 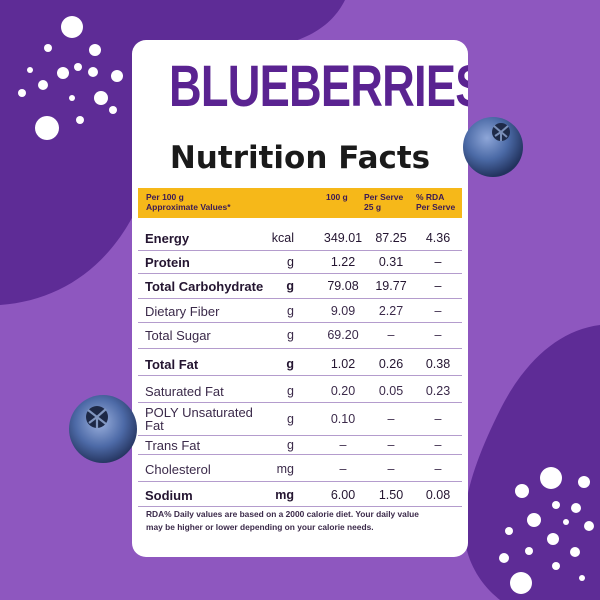 What do you see at coordinates (167, 238) in the screenshot?
I see `nutrient-name: Energy` at bounding box center [167, 238].